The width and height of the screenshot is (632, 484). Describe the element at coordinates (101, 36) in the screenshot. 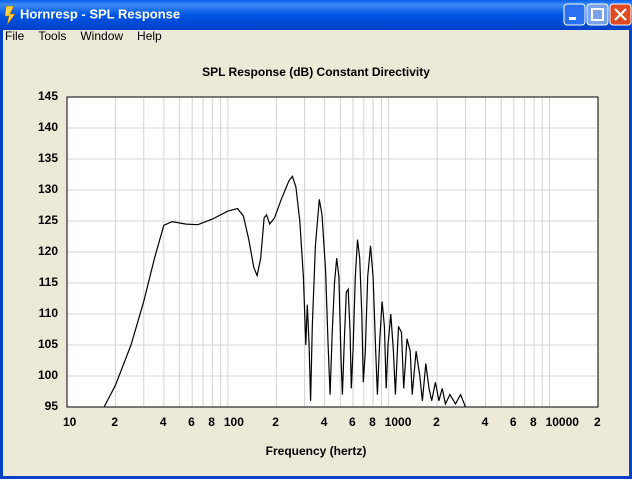

I see `menu-item: Window` at that location.